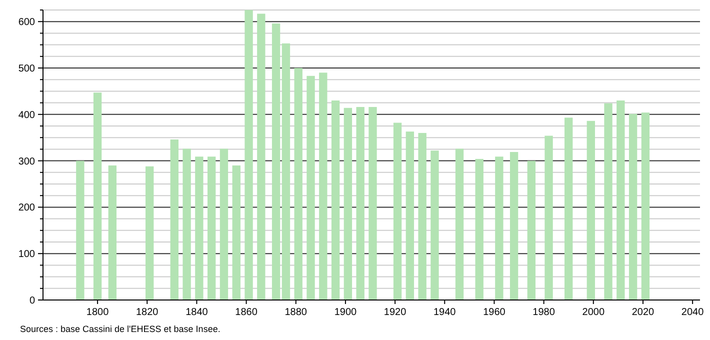 The height and width of the screenshot is (340, 710). What do you see at coordinates (692, 312) in the screenshot?
I see `x-tick-label: 2040` at bounding box center [692, 312].